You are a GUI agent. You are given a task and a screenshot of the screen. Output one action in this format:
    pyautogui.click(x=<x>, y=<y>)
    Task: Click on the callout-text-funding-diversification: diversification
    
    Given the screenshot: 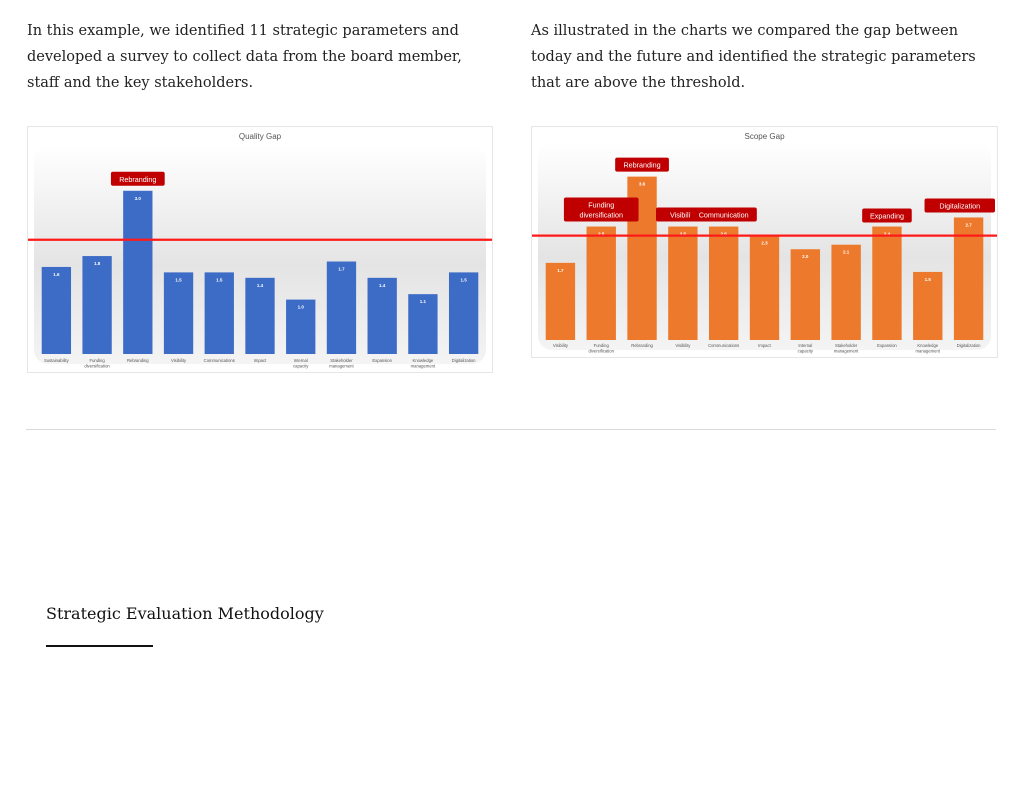 What is the action you would take?
    pyautogui.click(x=601, y=215)
    